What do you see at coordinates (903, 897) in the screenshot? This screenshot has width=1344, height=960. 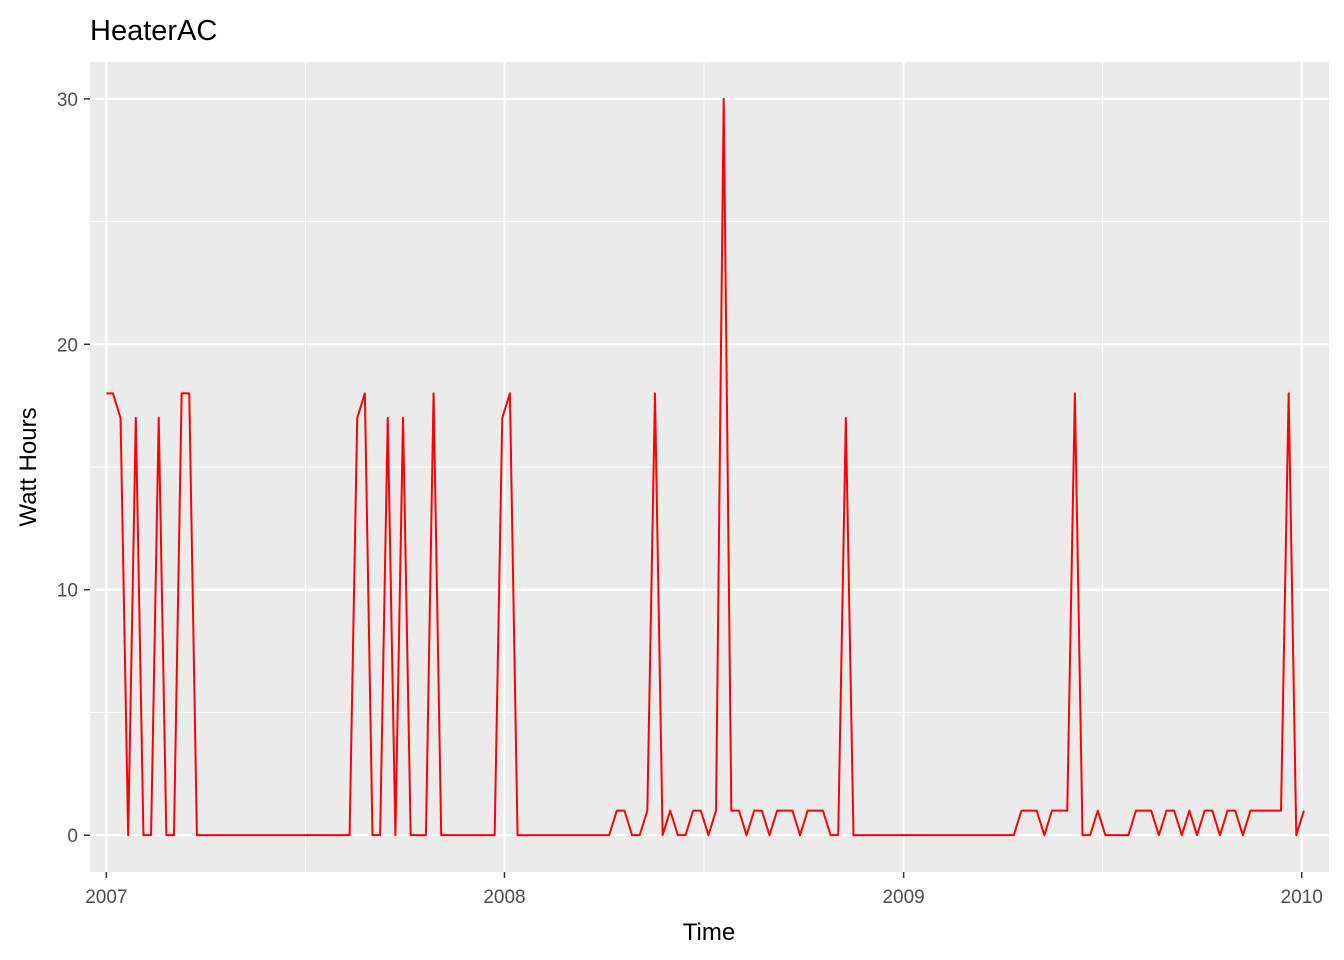 I see `x-tick-label: 2009` at bounding box center [903, 897].